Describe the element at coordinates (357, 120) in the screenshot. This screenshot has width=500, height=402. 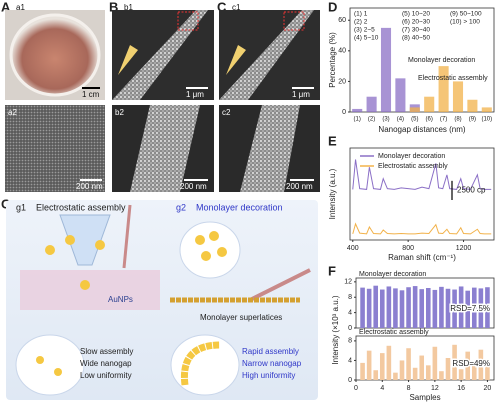
I see `x-tick-label: (1)` at that location.